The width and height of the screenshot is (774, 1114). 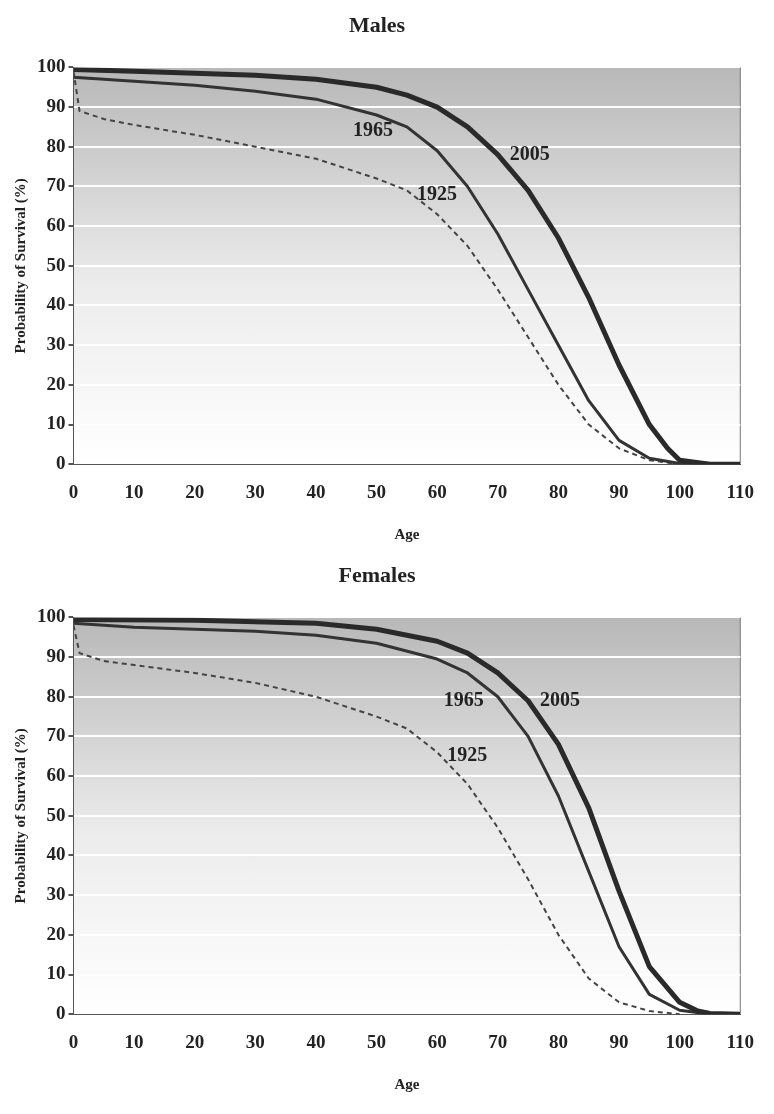 What do you see at coordinates (377, 24) in the screenshot?
I see `chart-title: Males` at bounding box center [377, 24].